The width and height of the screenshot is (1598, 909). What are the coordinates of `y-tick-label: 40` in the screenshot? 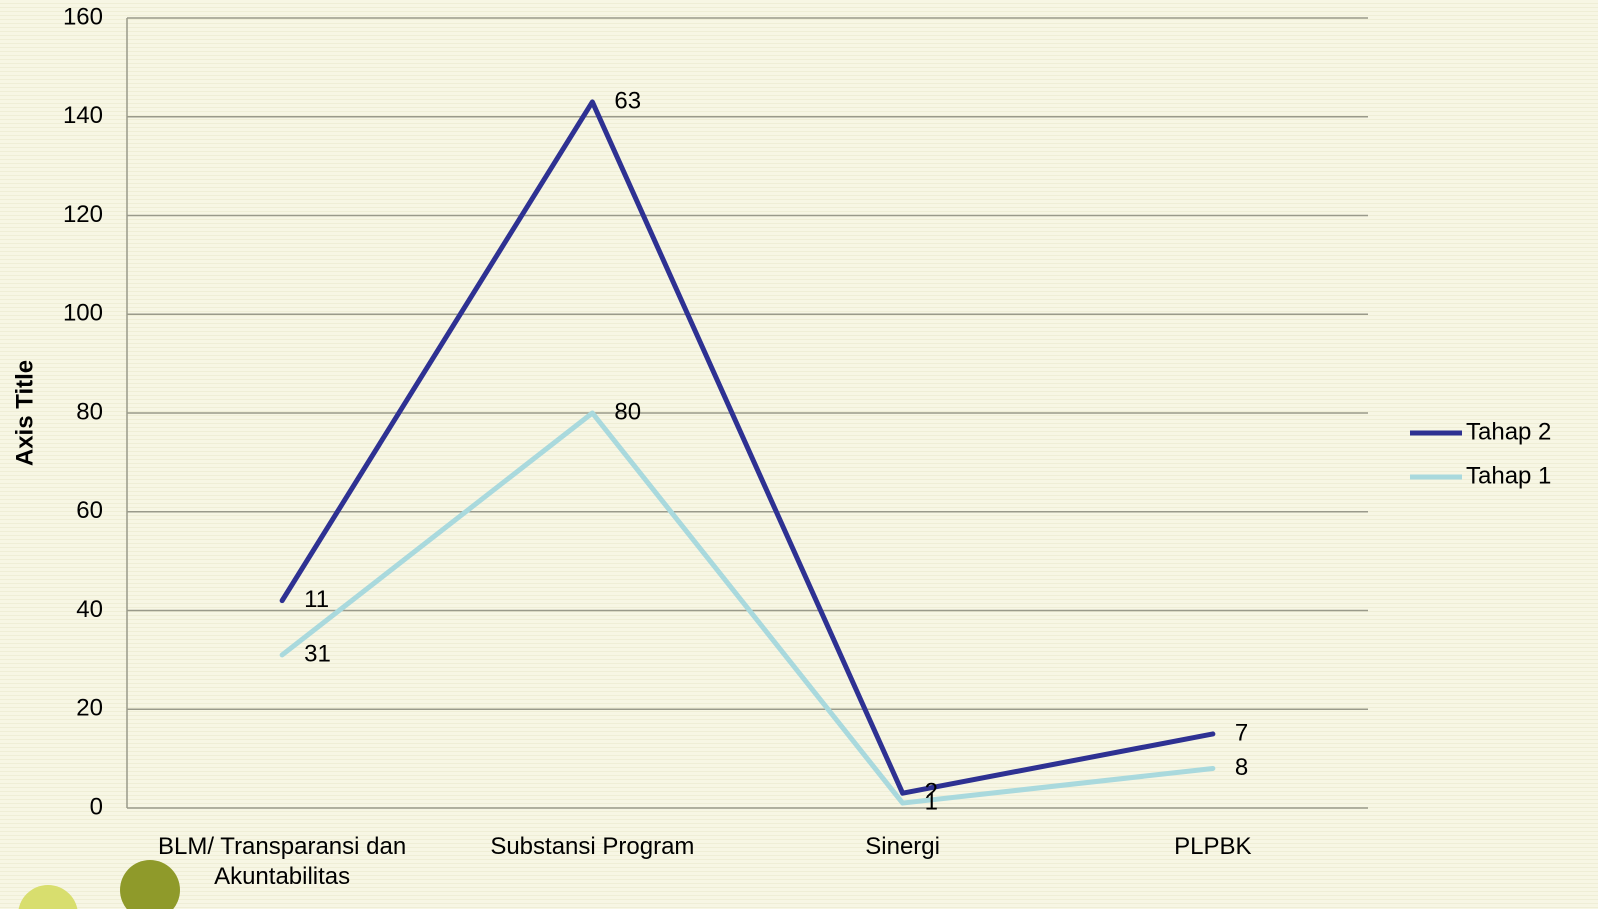 It's located at (89, 609).